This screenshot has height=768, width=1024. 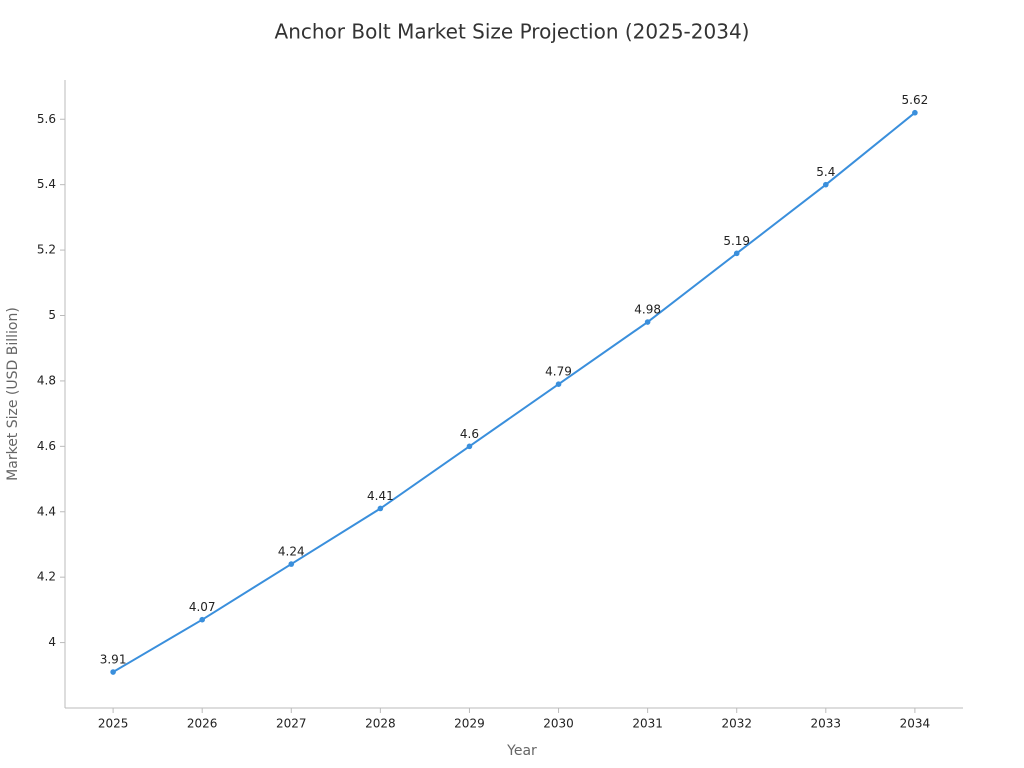 What do you see at coordinates (380, 496) in the screenshot?
I see `data-label: 4.41` at bounding box center [380, 496].